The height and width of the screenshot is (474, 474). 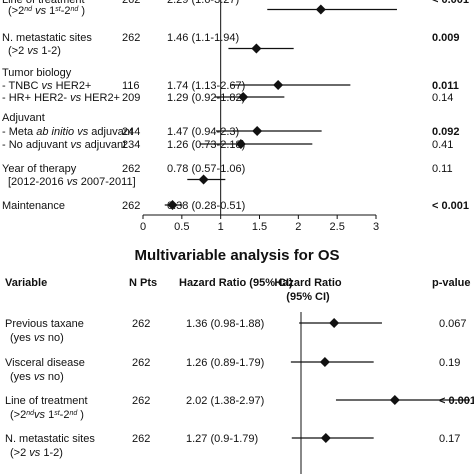 I want to click on hr-ci-text: 0.78 (0.57-1.06), so click(x=206, y=169).